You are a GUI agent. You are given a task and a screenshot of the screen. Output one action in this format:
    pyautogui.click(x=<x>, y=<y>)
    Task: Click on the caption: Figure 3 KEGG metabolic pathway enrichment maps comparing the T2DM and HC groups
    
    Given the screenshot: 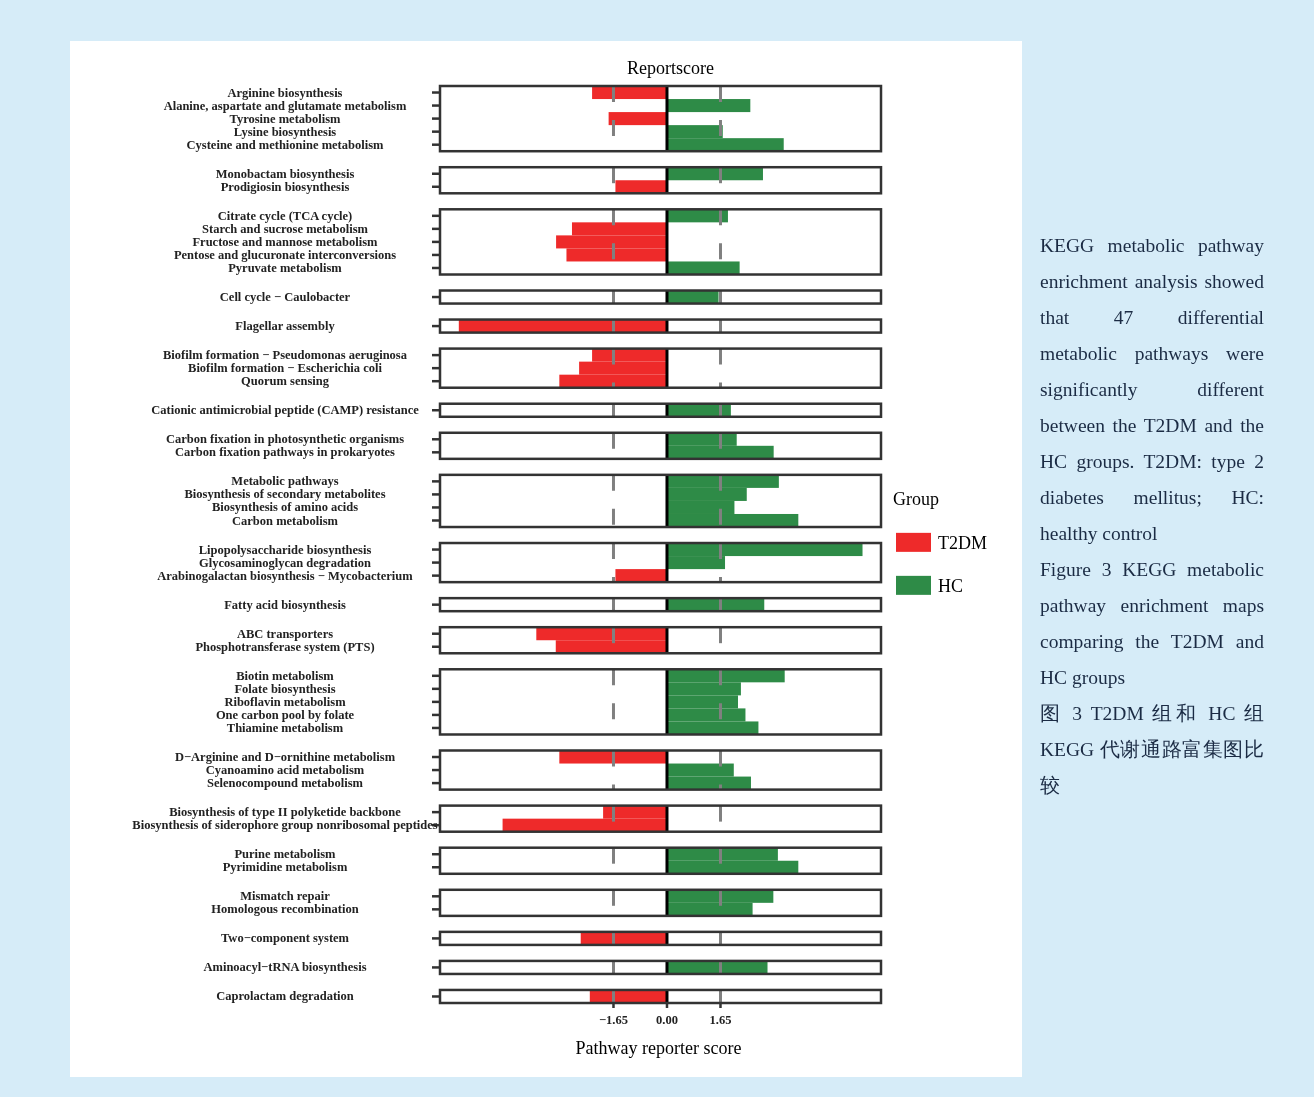 What is the action you would take?
    pyautogui.click(x=1152, y=624)
    